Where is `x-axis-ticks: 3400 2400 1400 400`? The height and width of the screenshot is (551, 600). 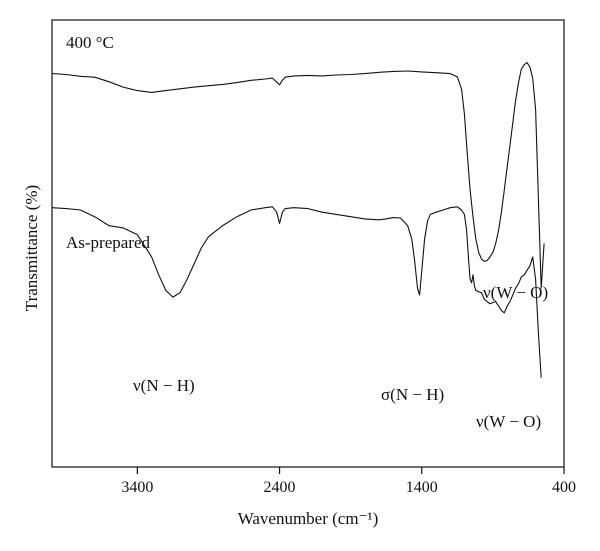 x-axis-ticks: 3400 2400 1400 400 is located at coordinates (348, 481).